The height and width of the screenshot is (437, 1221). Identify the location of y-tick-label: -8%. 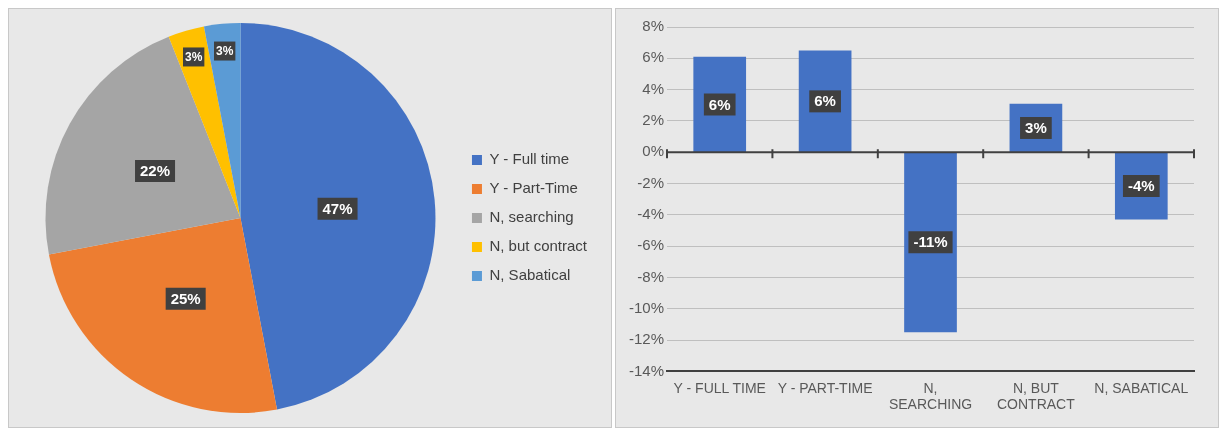
(651, 276).